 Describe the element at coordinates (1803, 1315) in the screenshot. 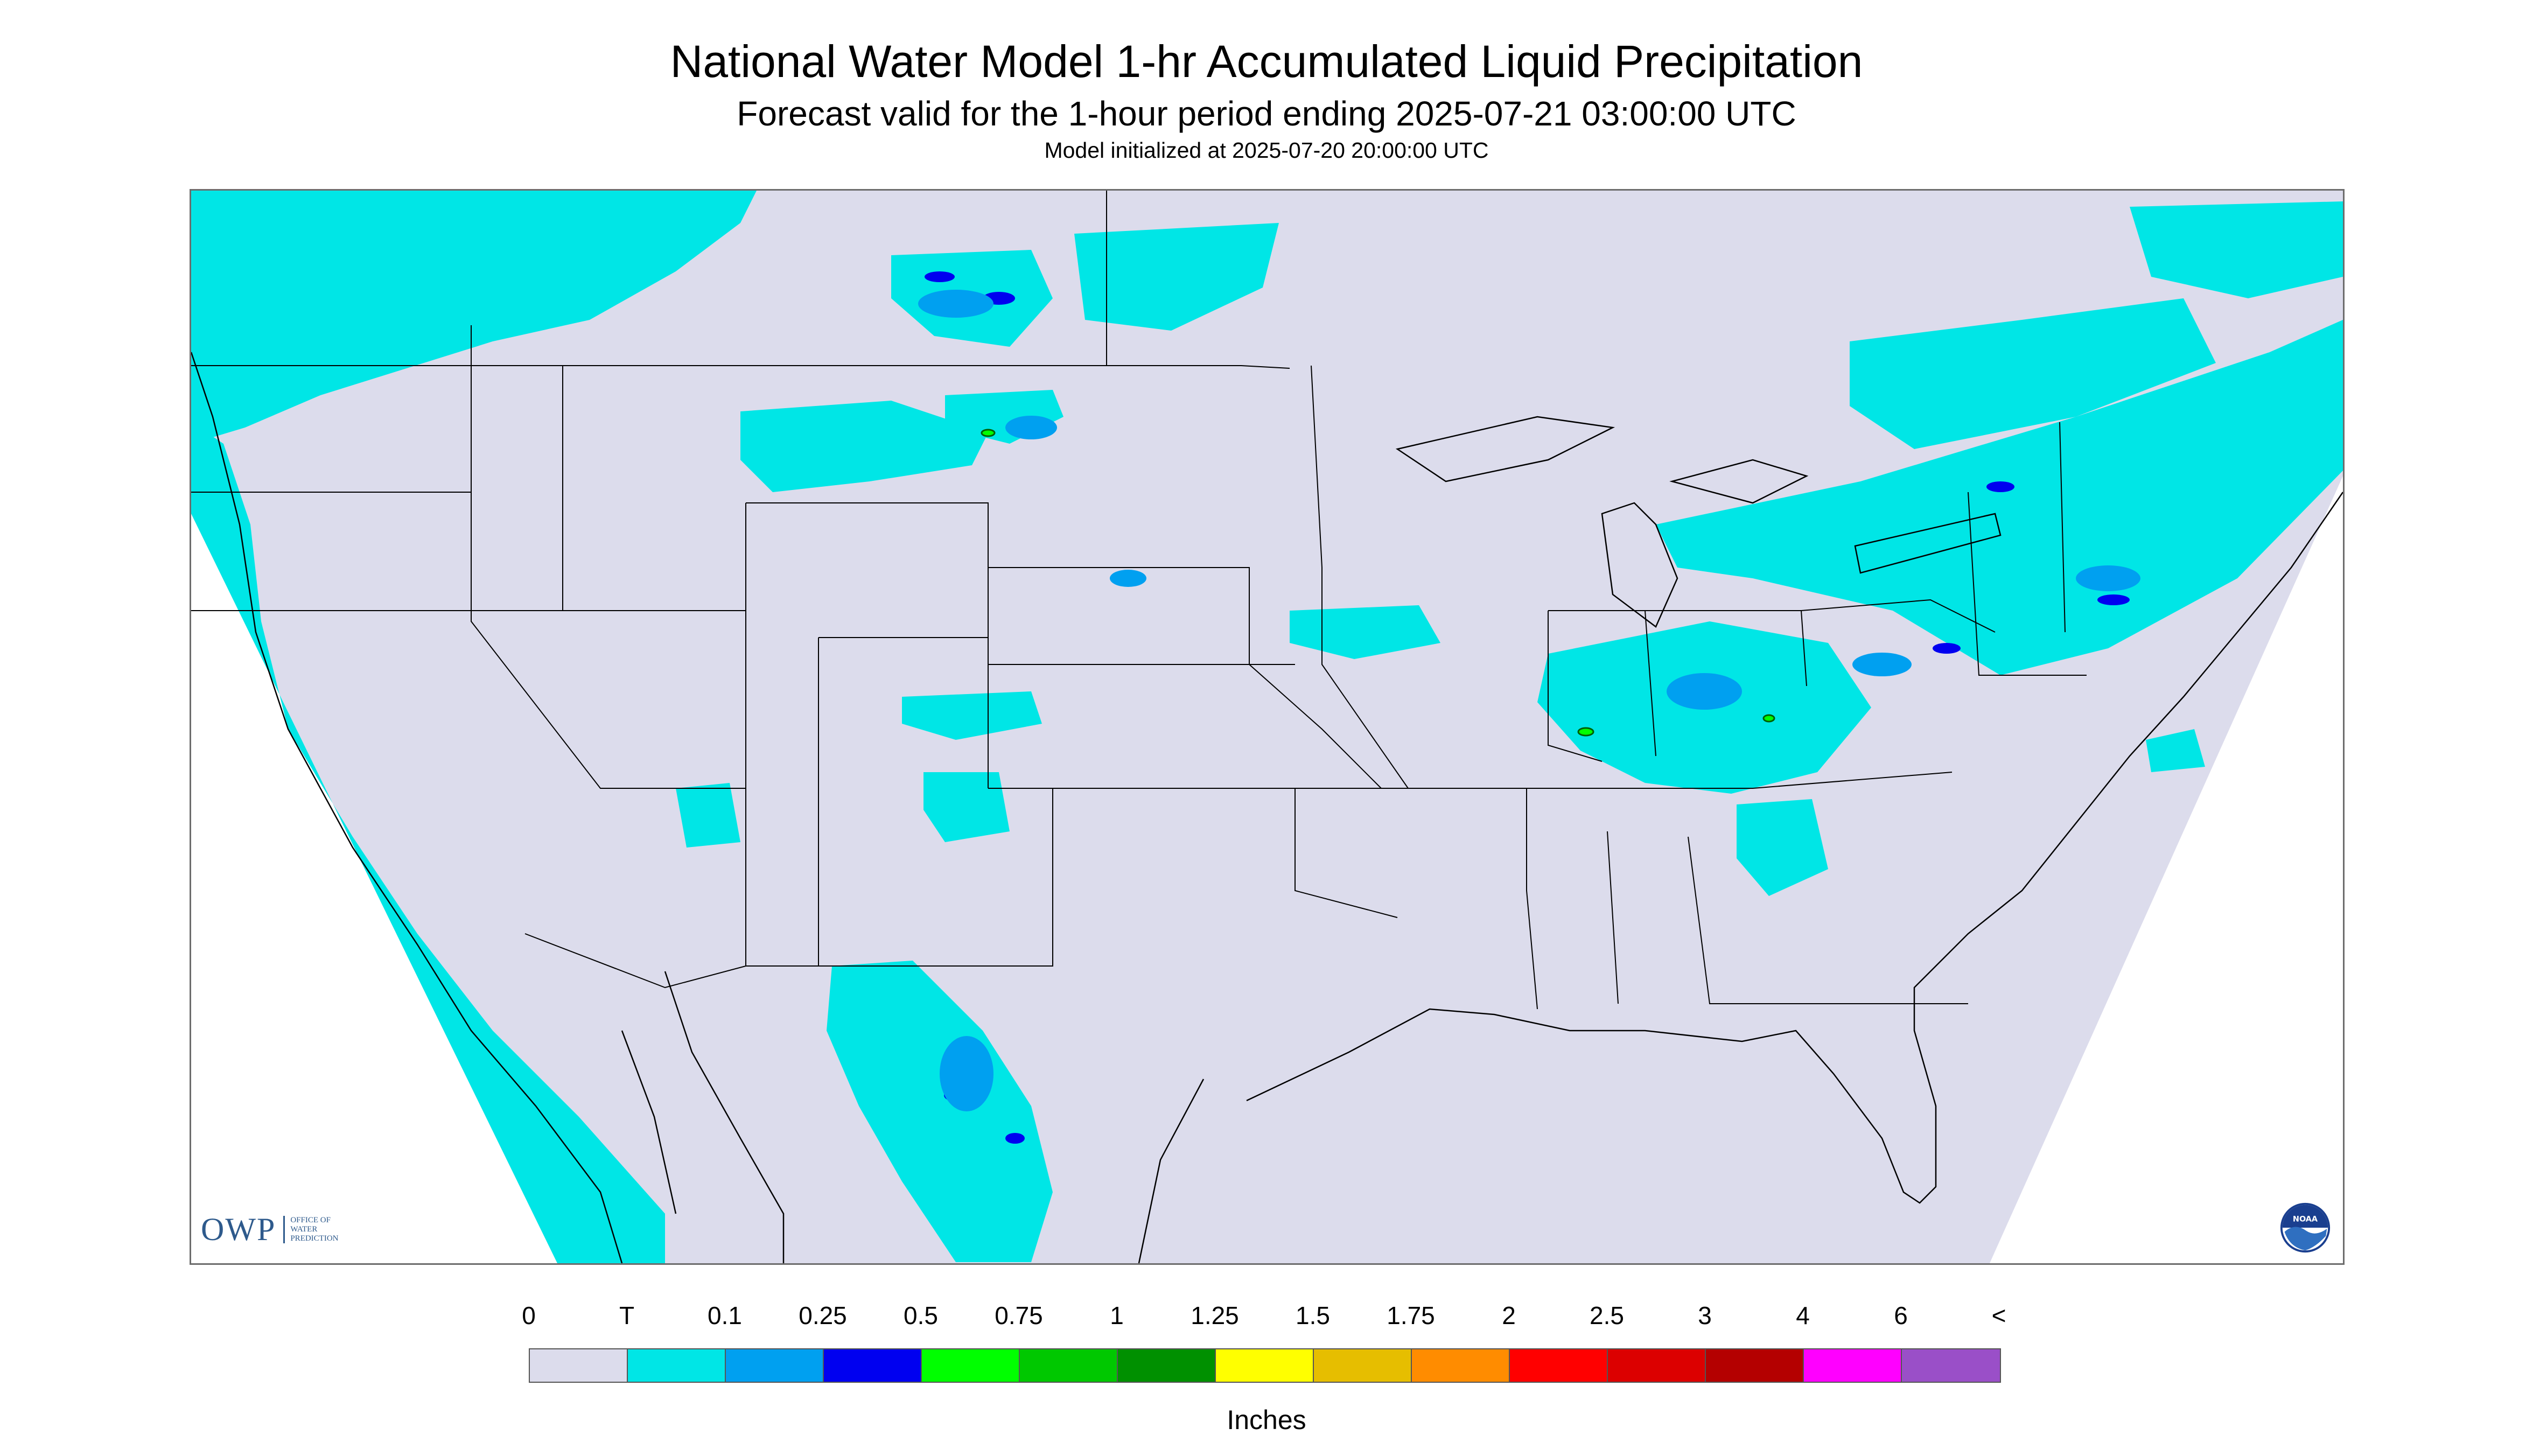

I see `legend-tick-label: 4` at that location.